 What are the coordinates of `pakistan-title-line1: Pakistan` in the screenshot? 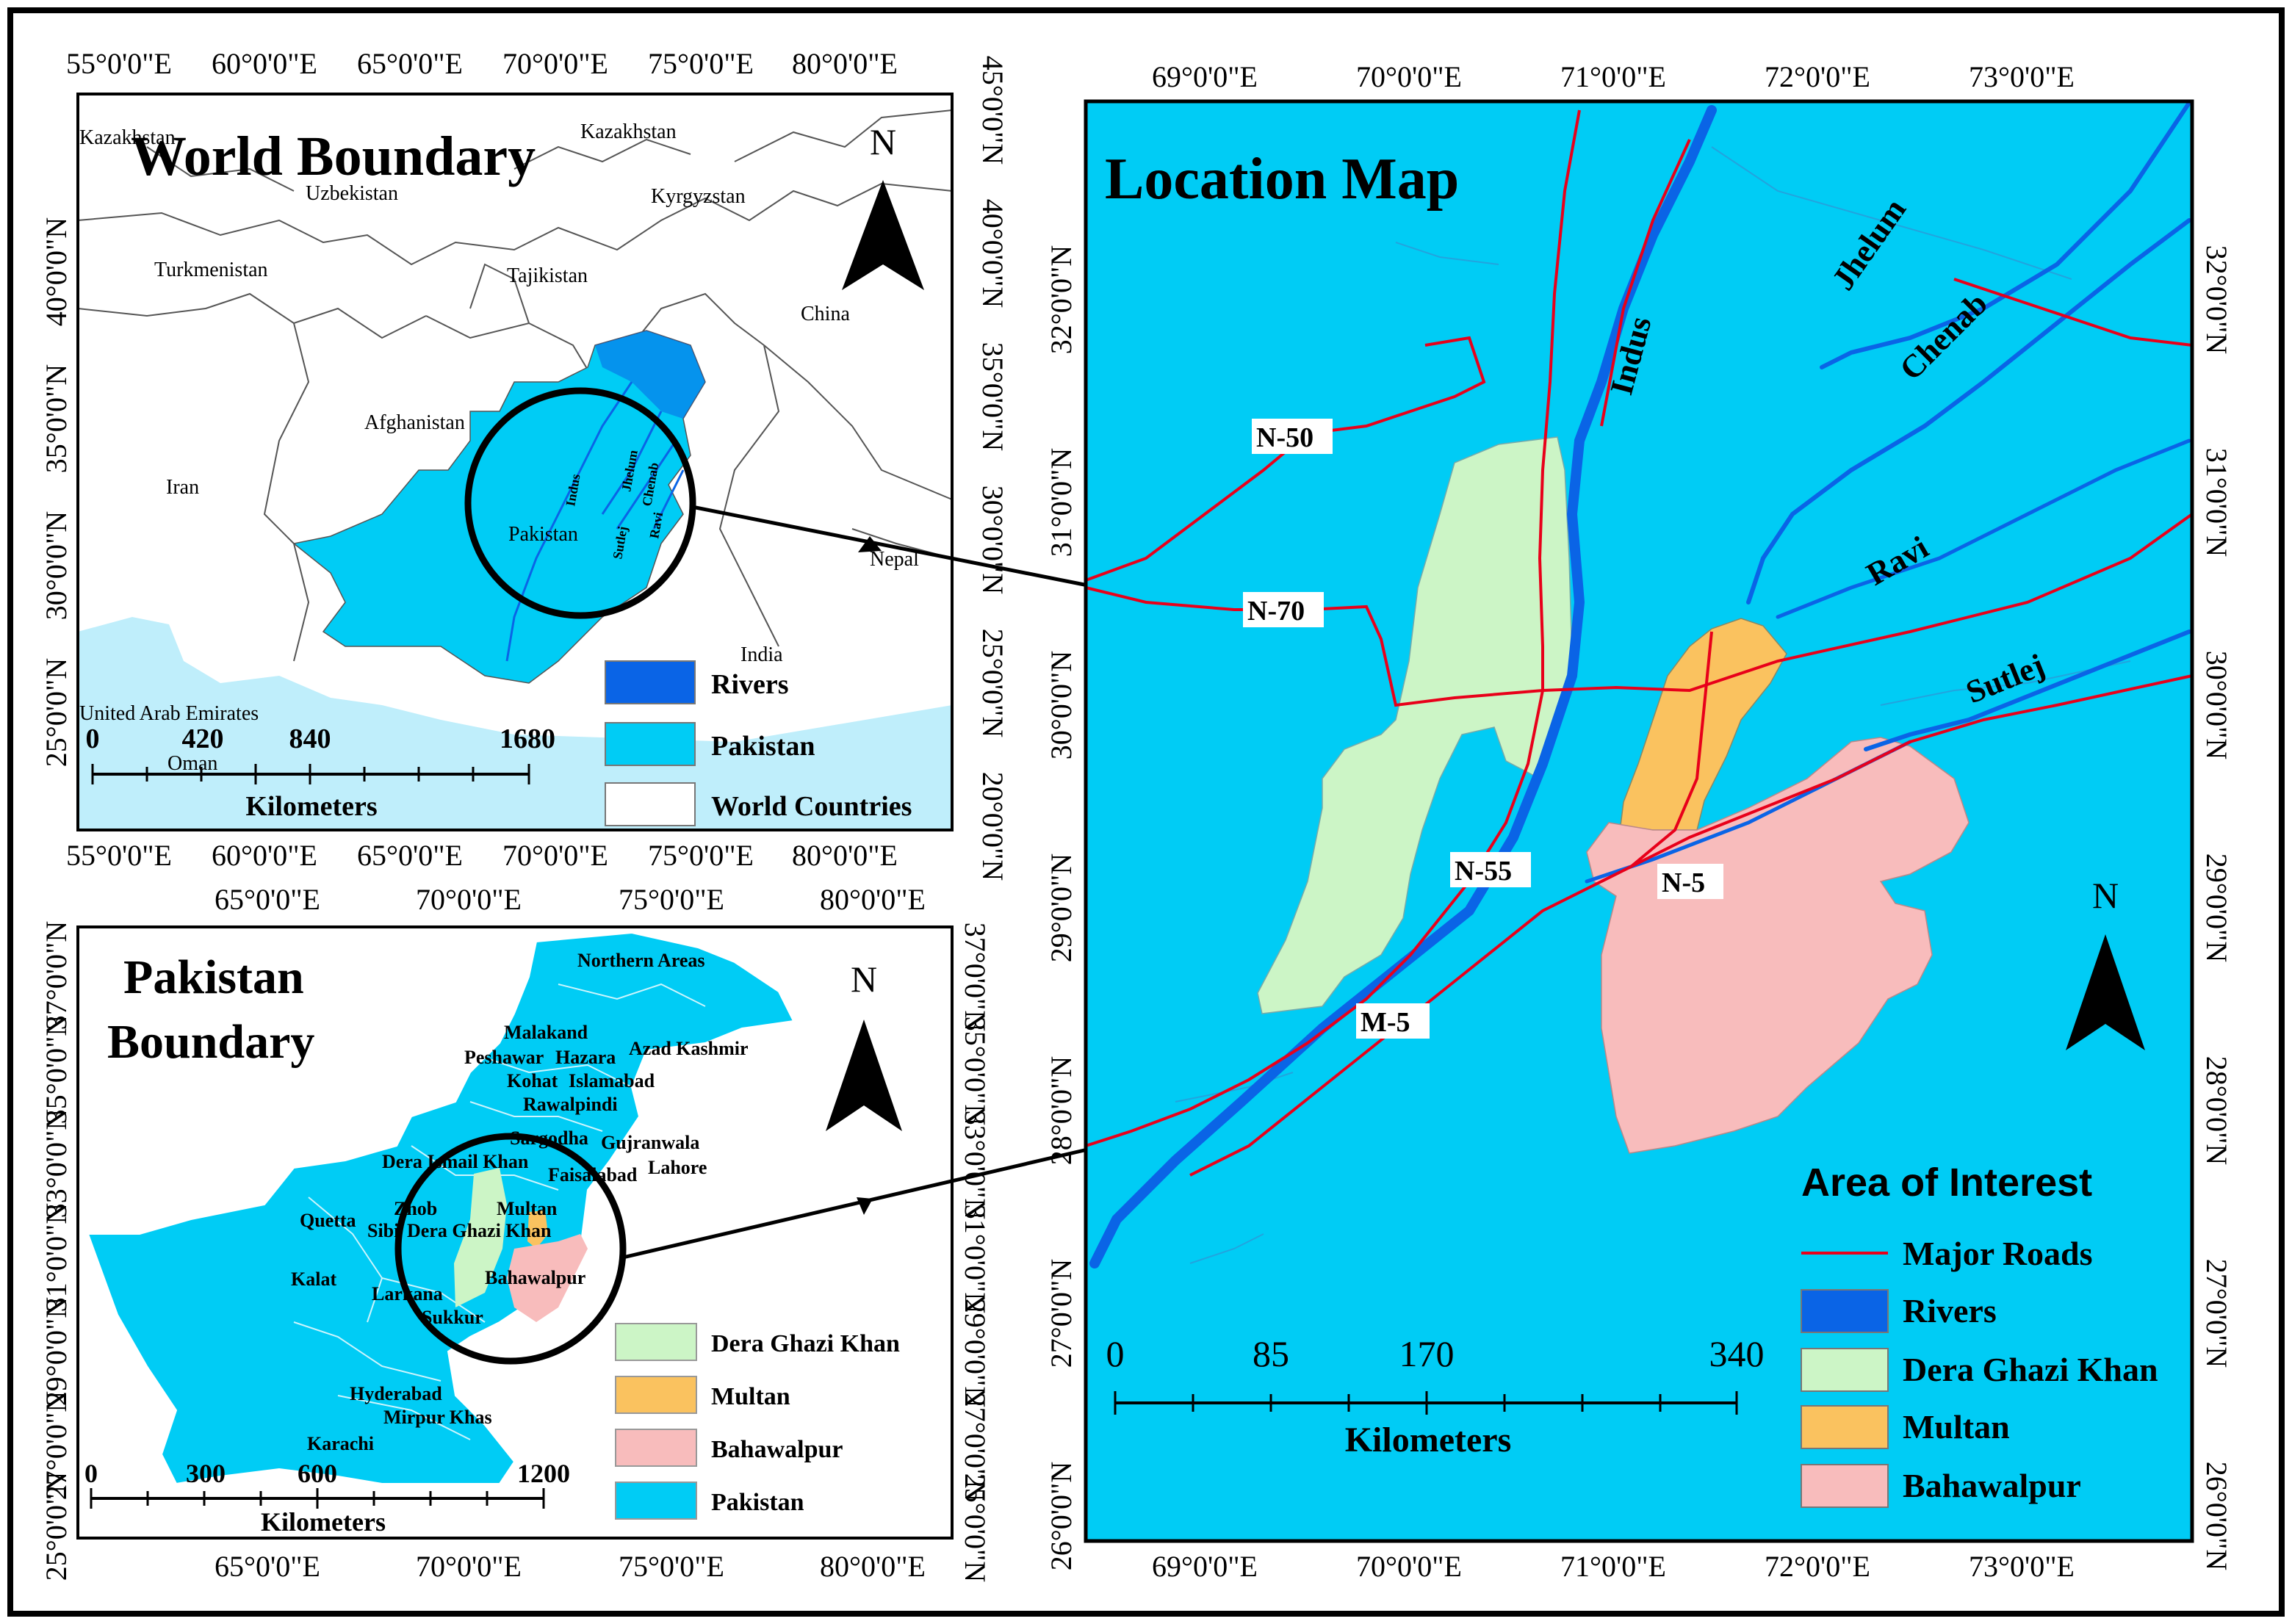 It's located at (214, 977).